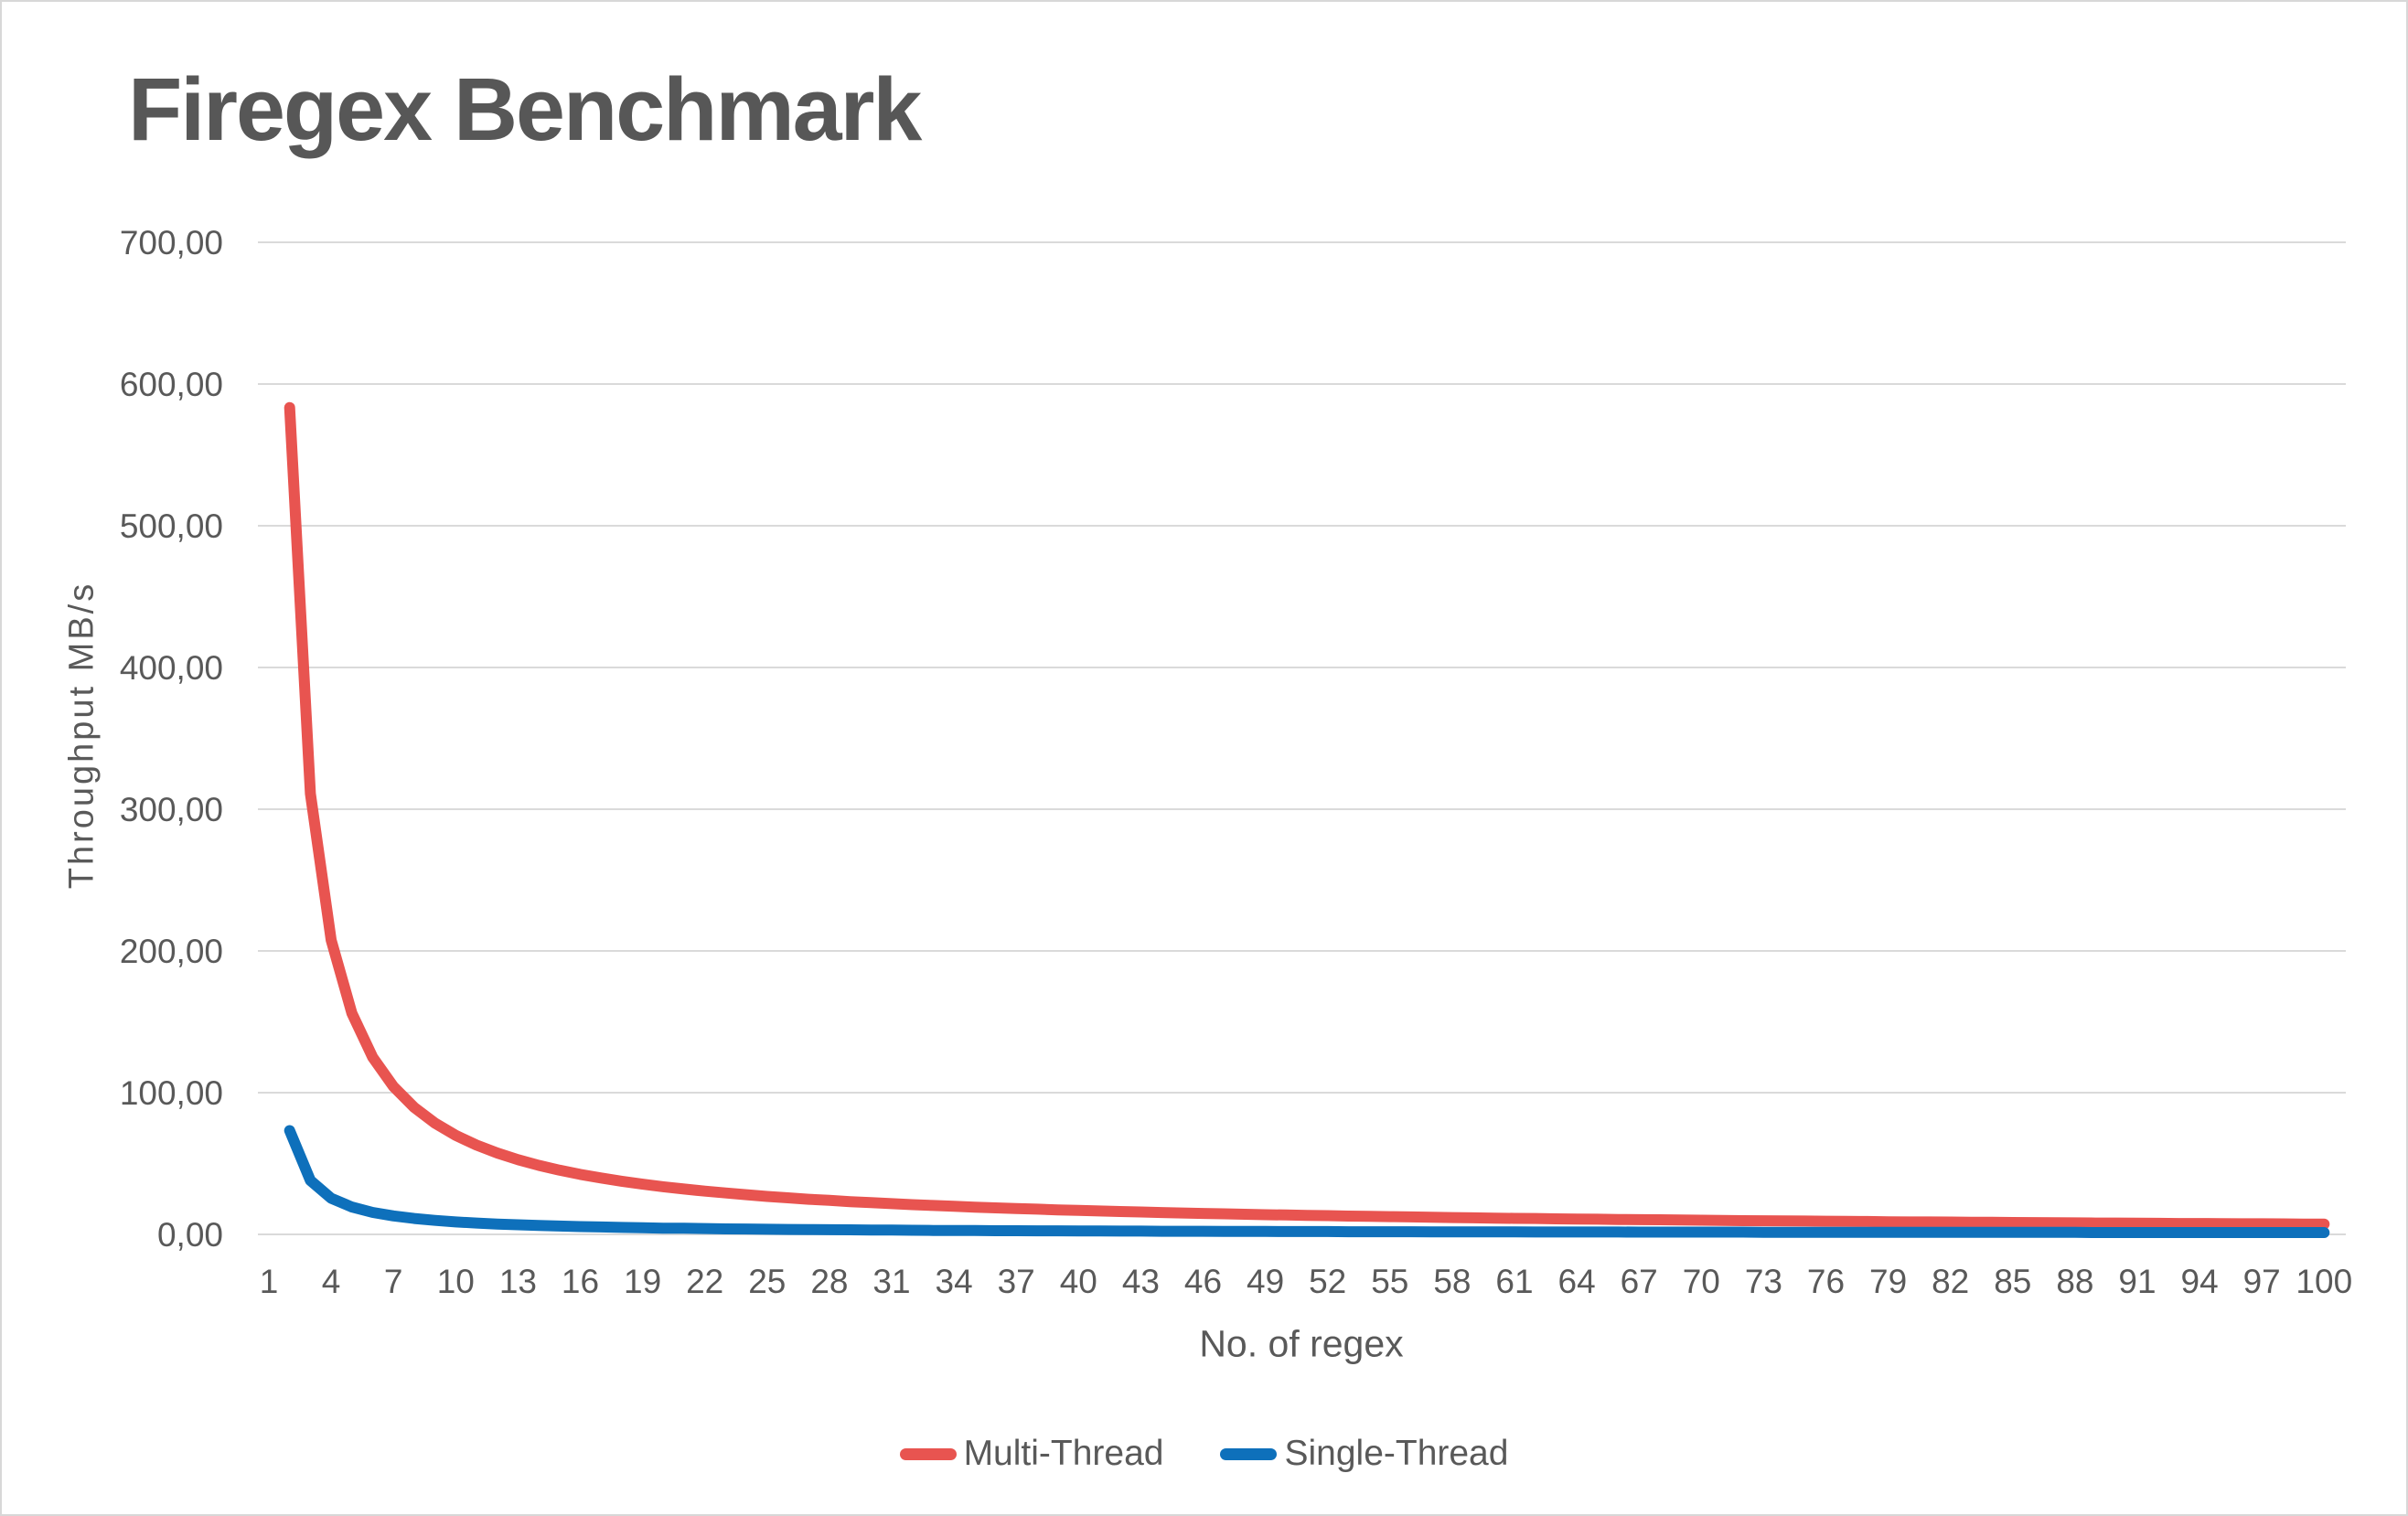  What do you see at coordinates (1307, 1182) in the screenshot?
I see `single-thread-line` at bounding box center [1307, 1182].